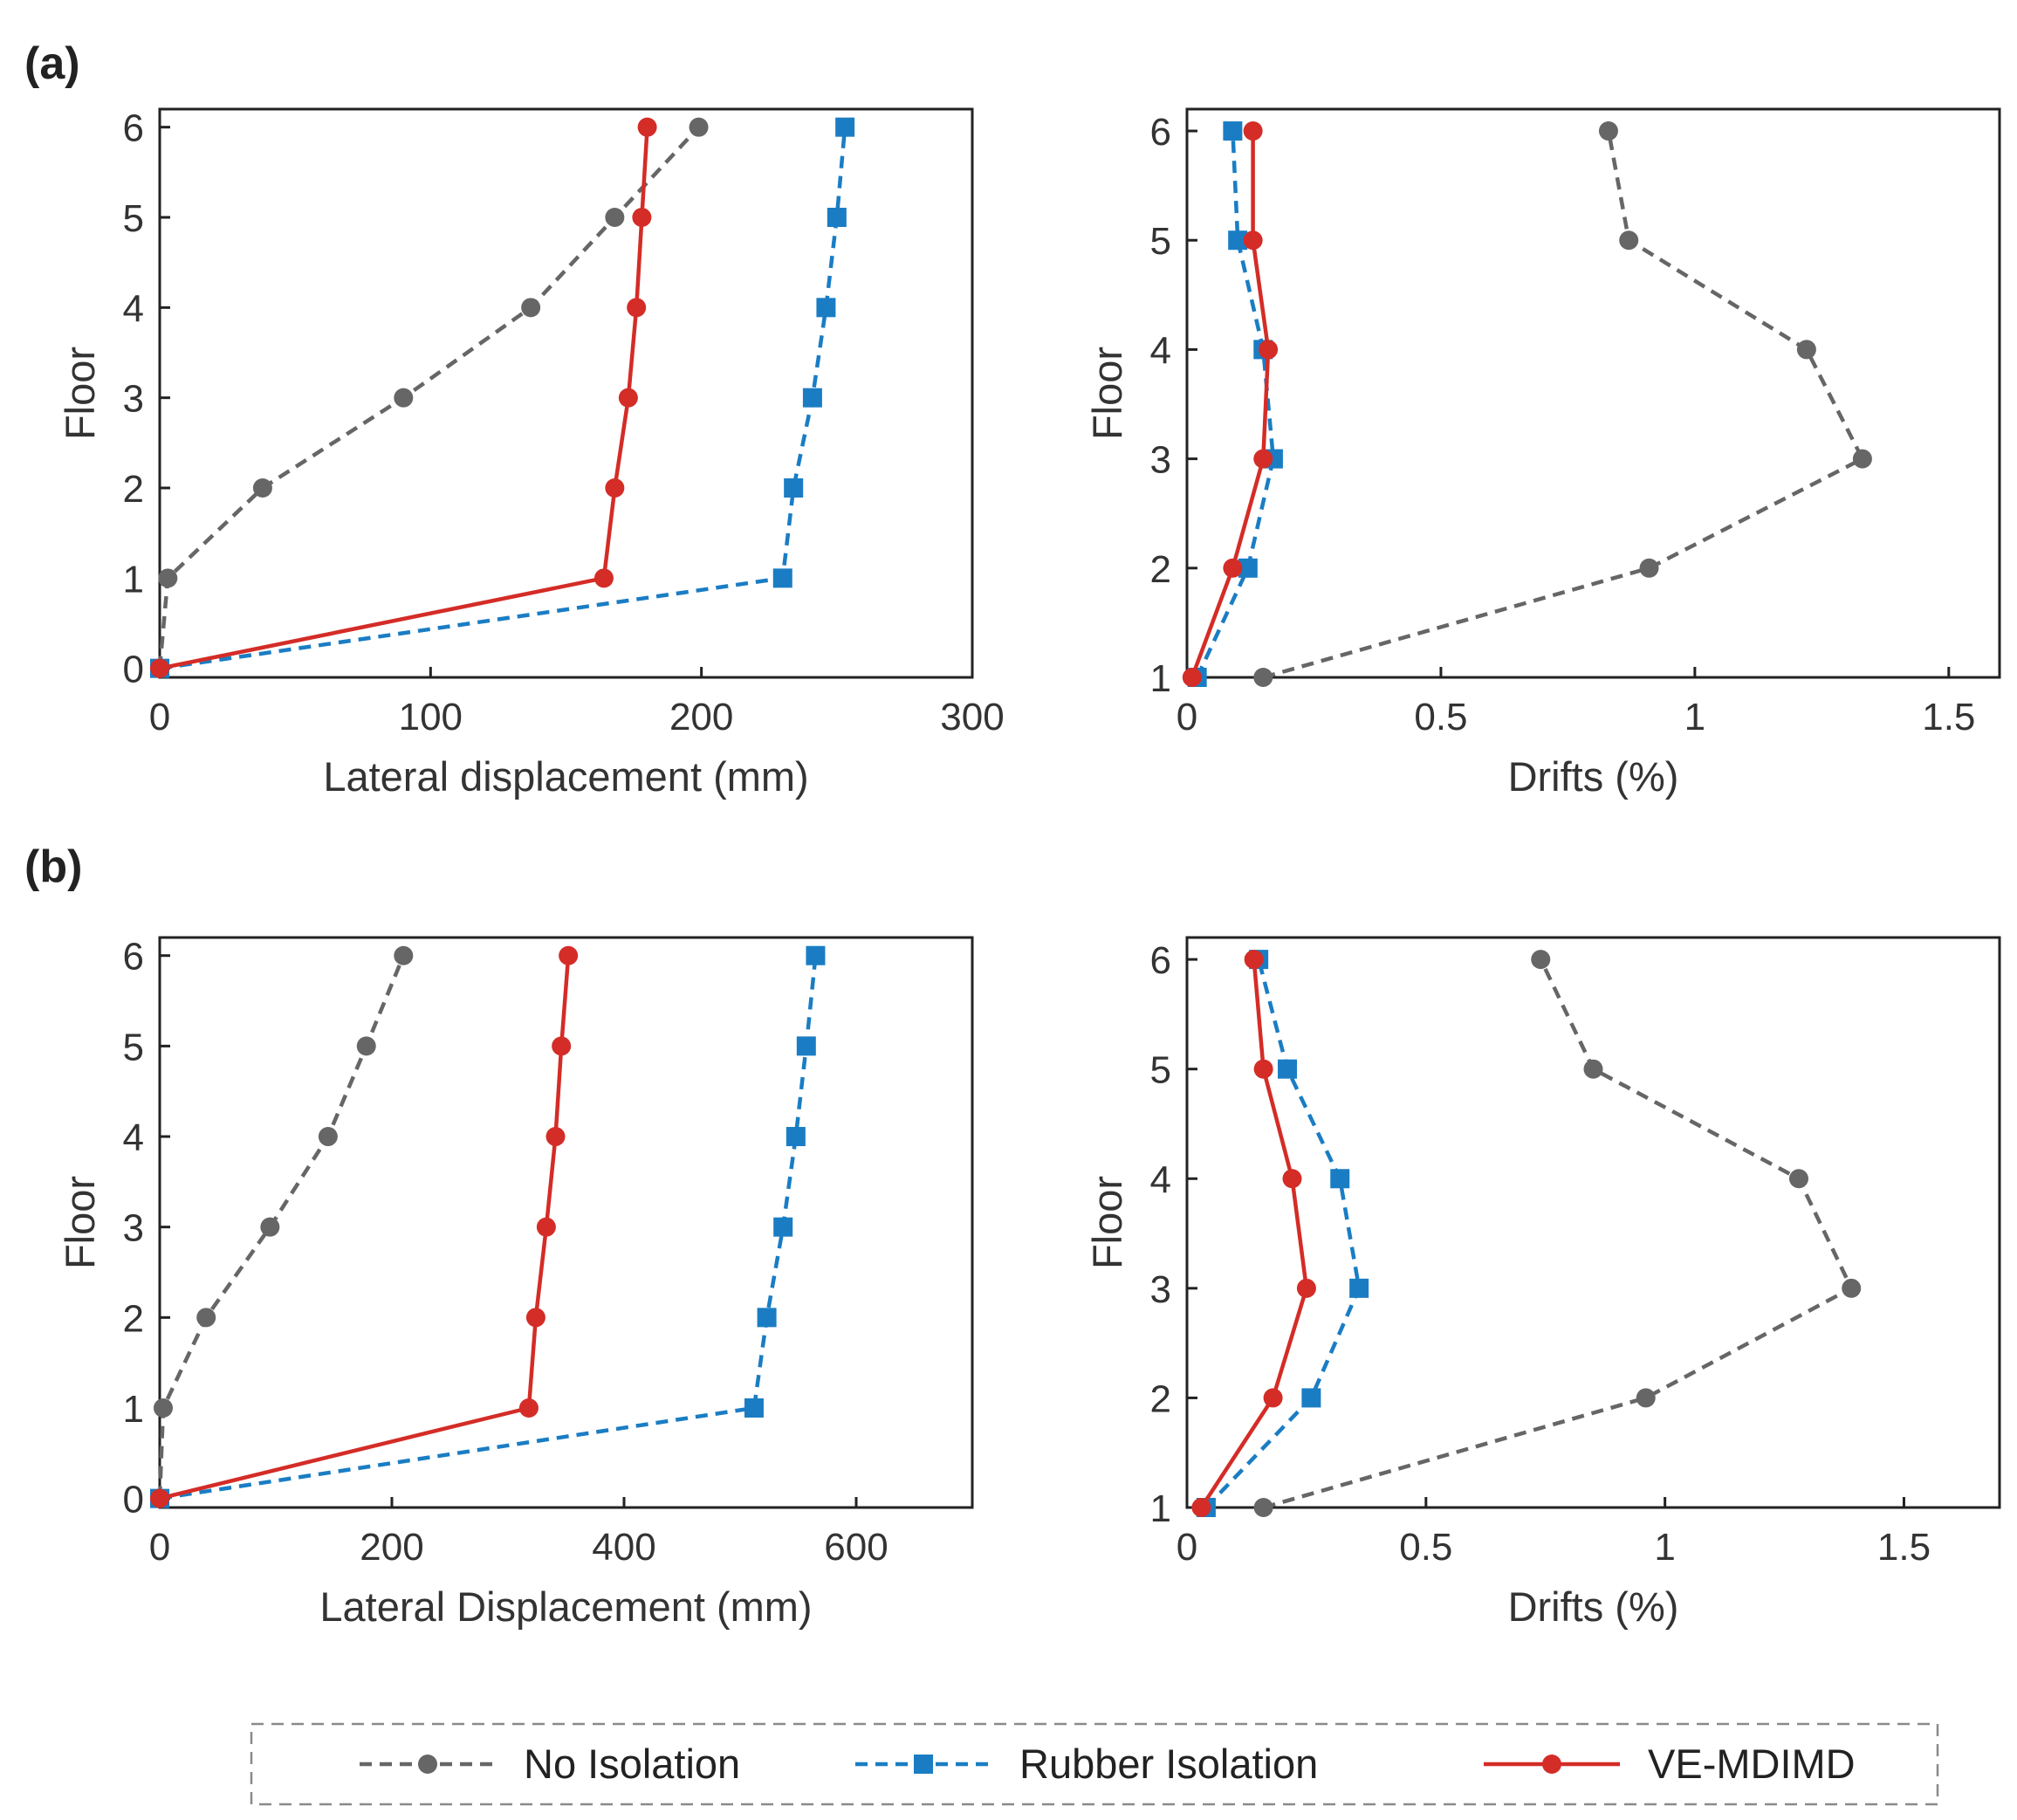 The height and width of the screenshot is (1820, 2017). I want to click on legend: No Isolation Rubber Isolation VE-MDIMD, so click(1094, 1764).